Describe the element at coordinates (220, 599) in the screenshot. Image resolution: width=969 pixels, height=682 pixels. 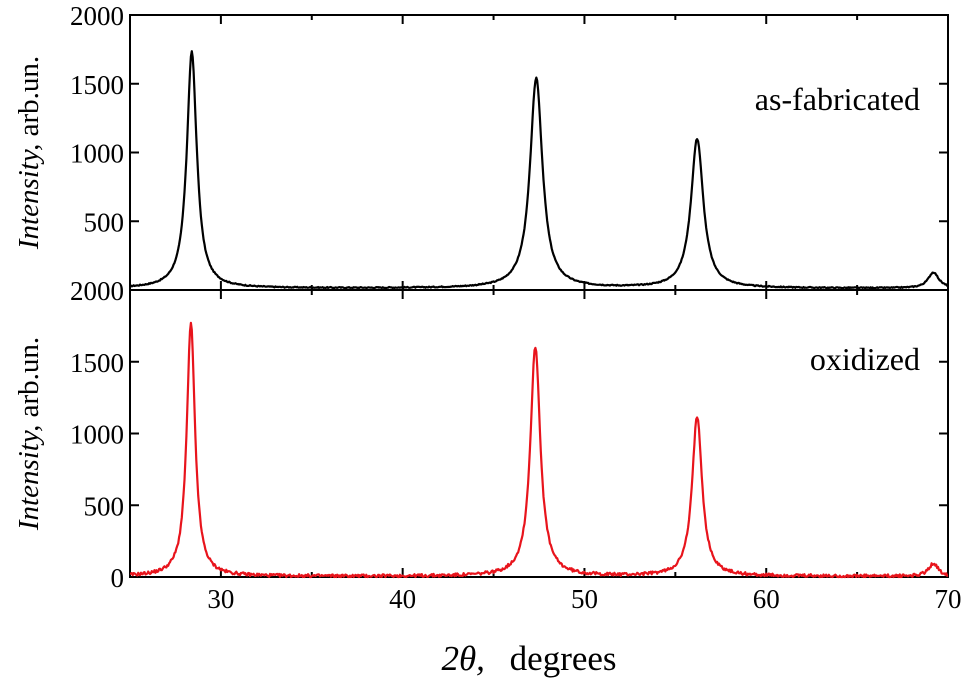
I see `x-tick-label: 30` at that location.